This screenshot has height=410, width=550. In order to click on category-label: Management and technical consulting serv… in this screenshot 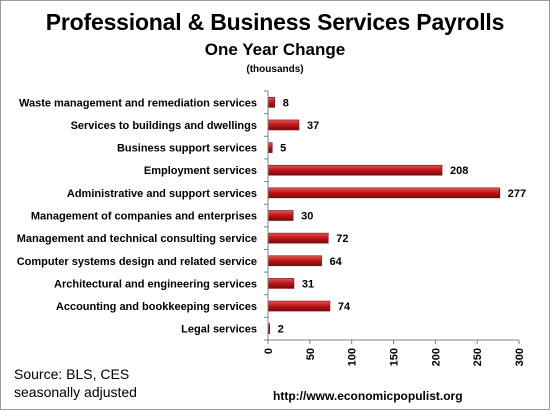, I will do `click(137, 239)`.